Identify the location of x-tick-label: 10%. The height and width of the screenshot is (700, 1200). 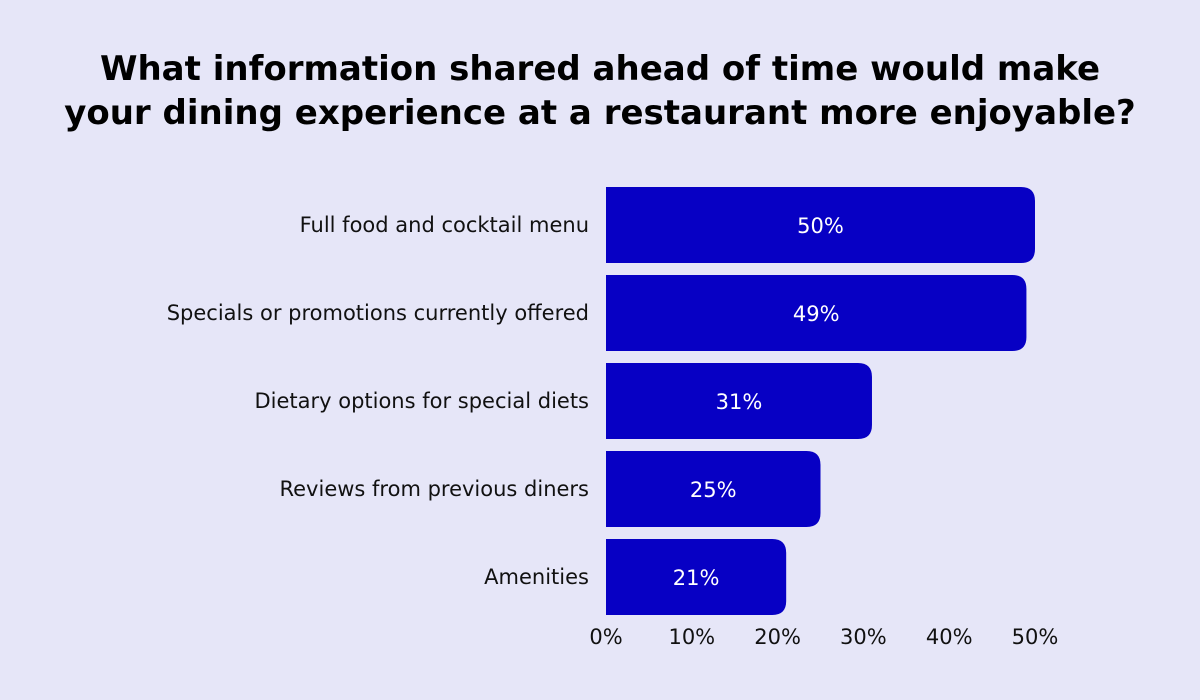
(691, 637).